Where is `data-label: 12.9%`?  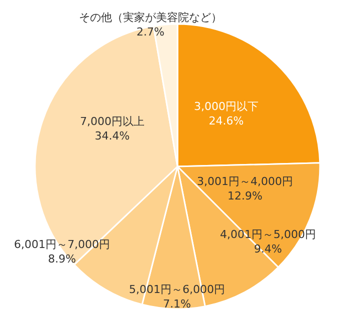 data-label: 12.9% is located at coordinates (245, 195).